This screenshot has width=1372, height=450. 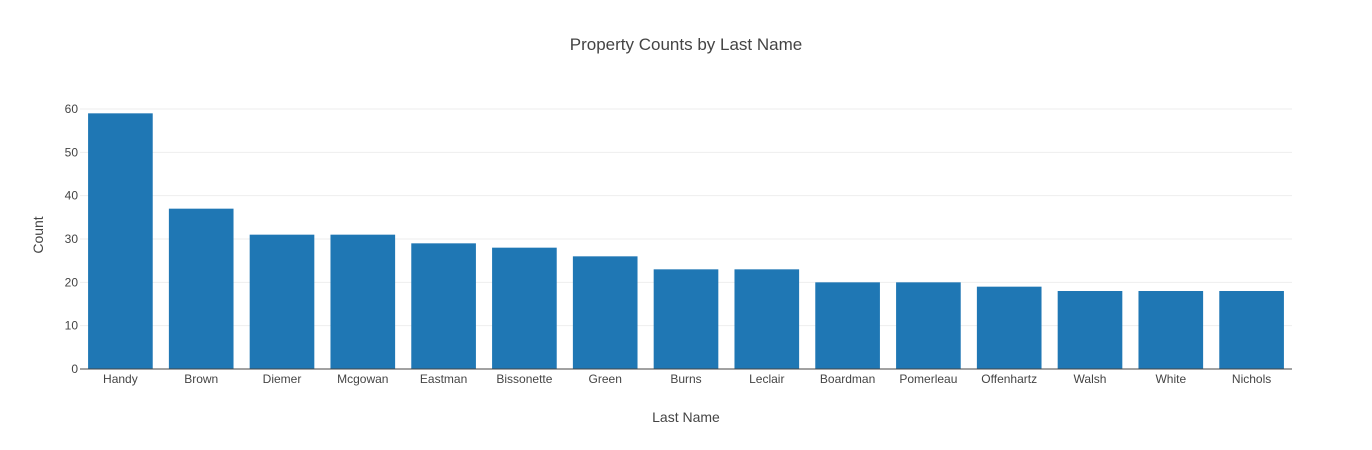 What do you see at coordinates (443, 379) in the screenshot?
I see `x-tick-label: Eastman` at bounding box center [443, 379].